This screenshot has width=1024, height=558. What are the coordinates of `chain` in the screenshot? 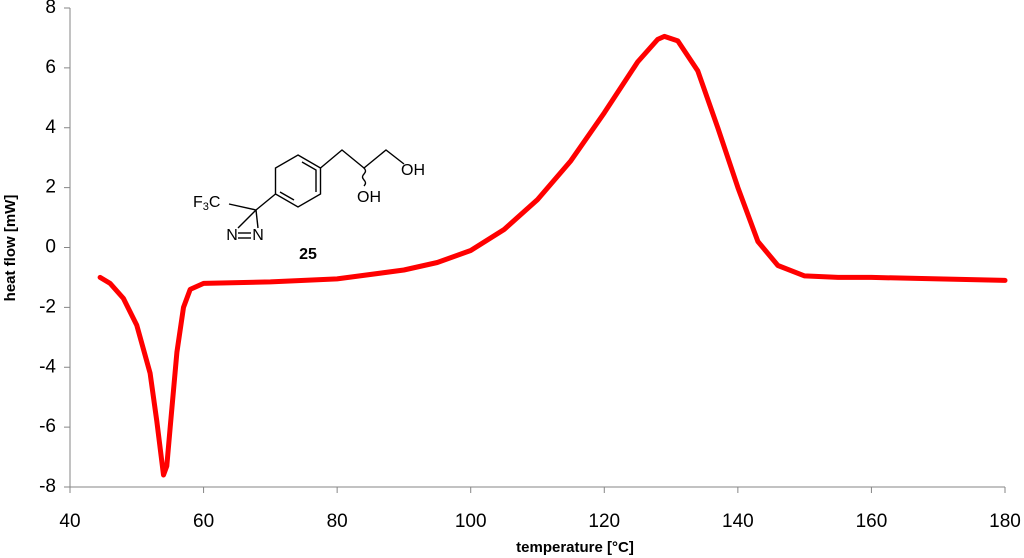 It's located at (362, 159).